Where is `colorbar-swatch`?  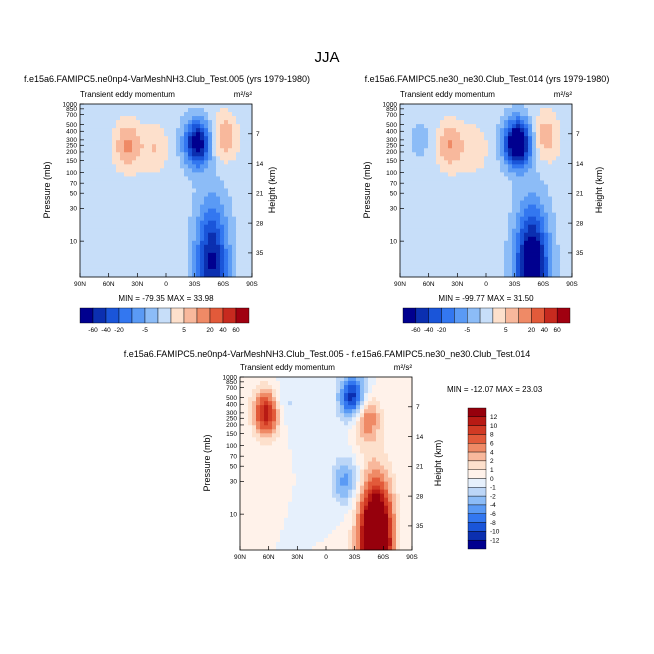
colorbar-swatch is located at coordinates (435, 315).